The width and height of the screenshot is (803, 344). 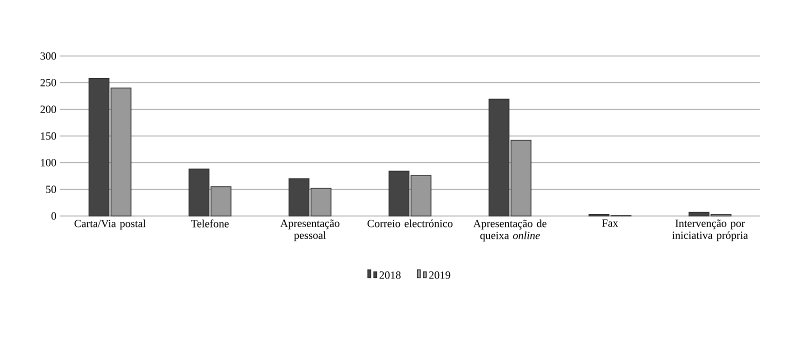 I want to click on y-tick-label: 250, so click(x=48, y=82).